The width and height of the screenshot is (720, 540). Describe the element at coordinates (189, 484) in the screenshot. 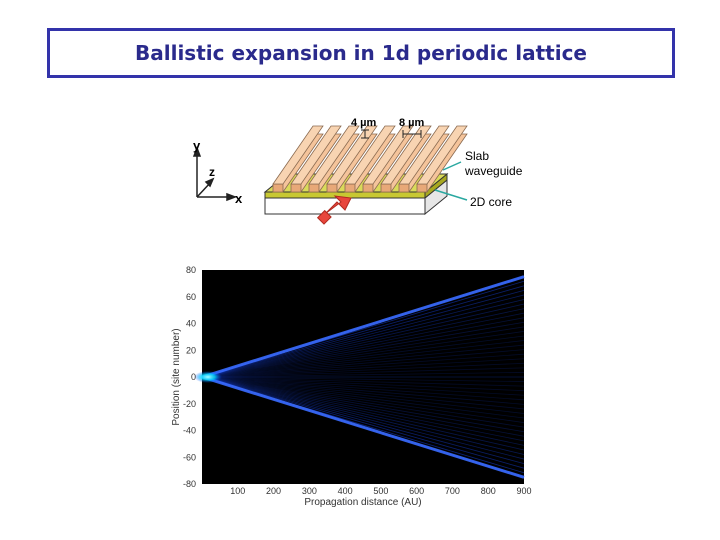

I see `y-tick-label: -80` at that location.